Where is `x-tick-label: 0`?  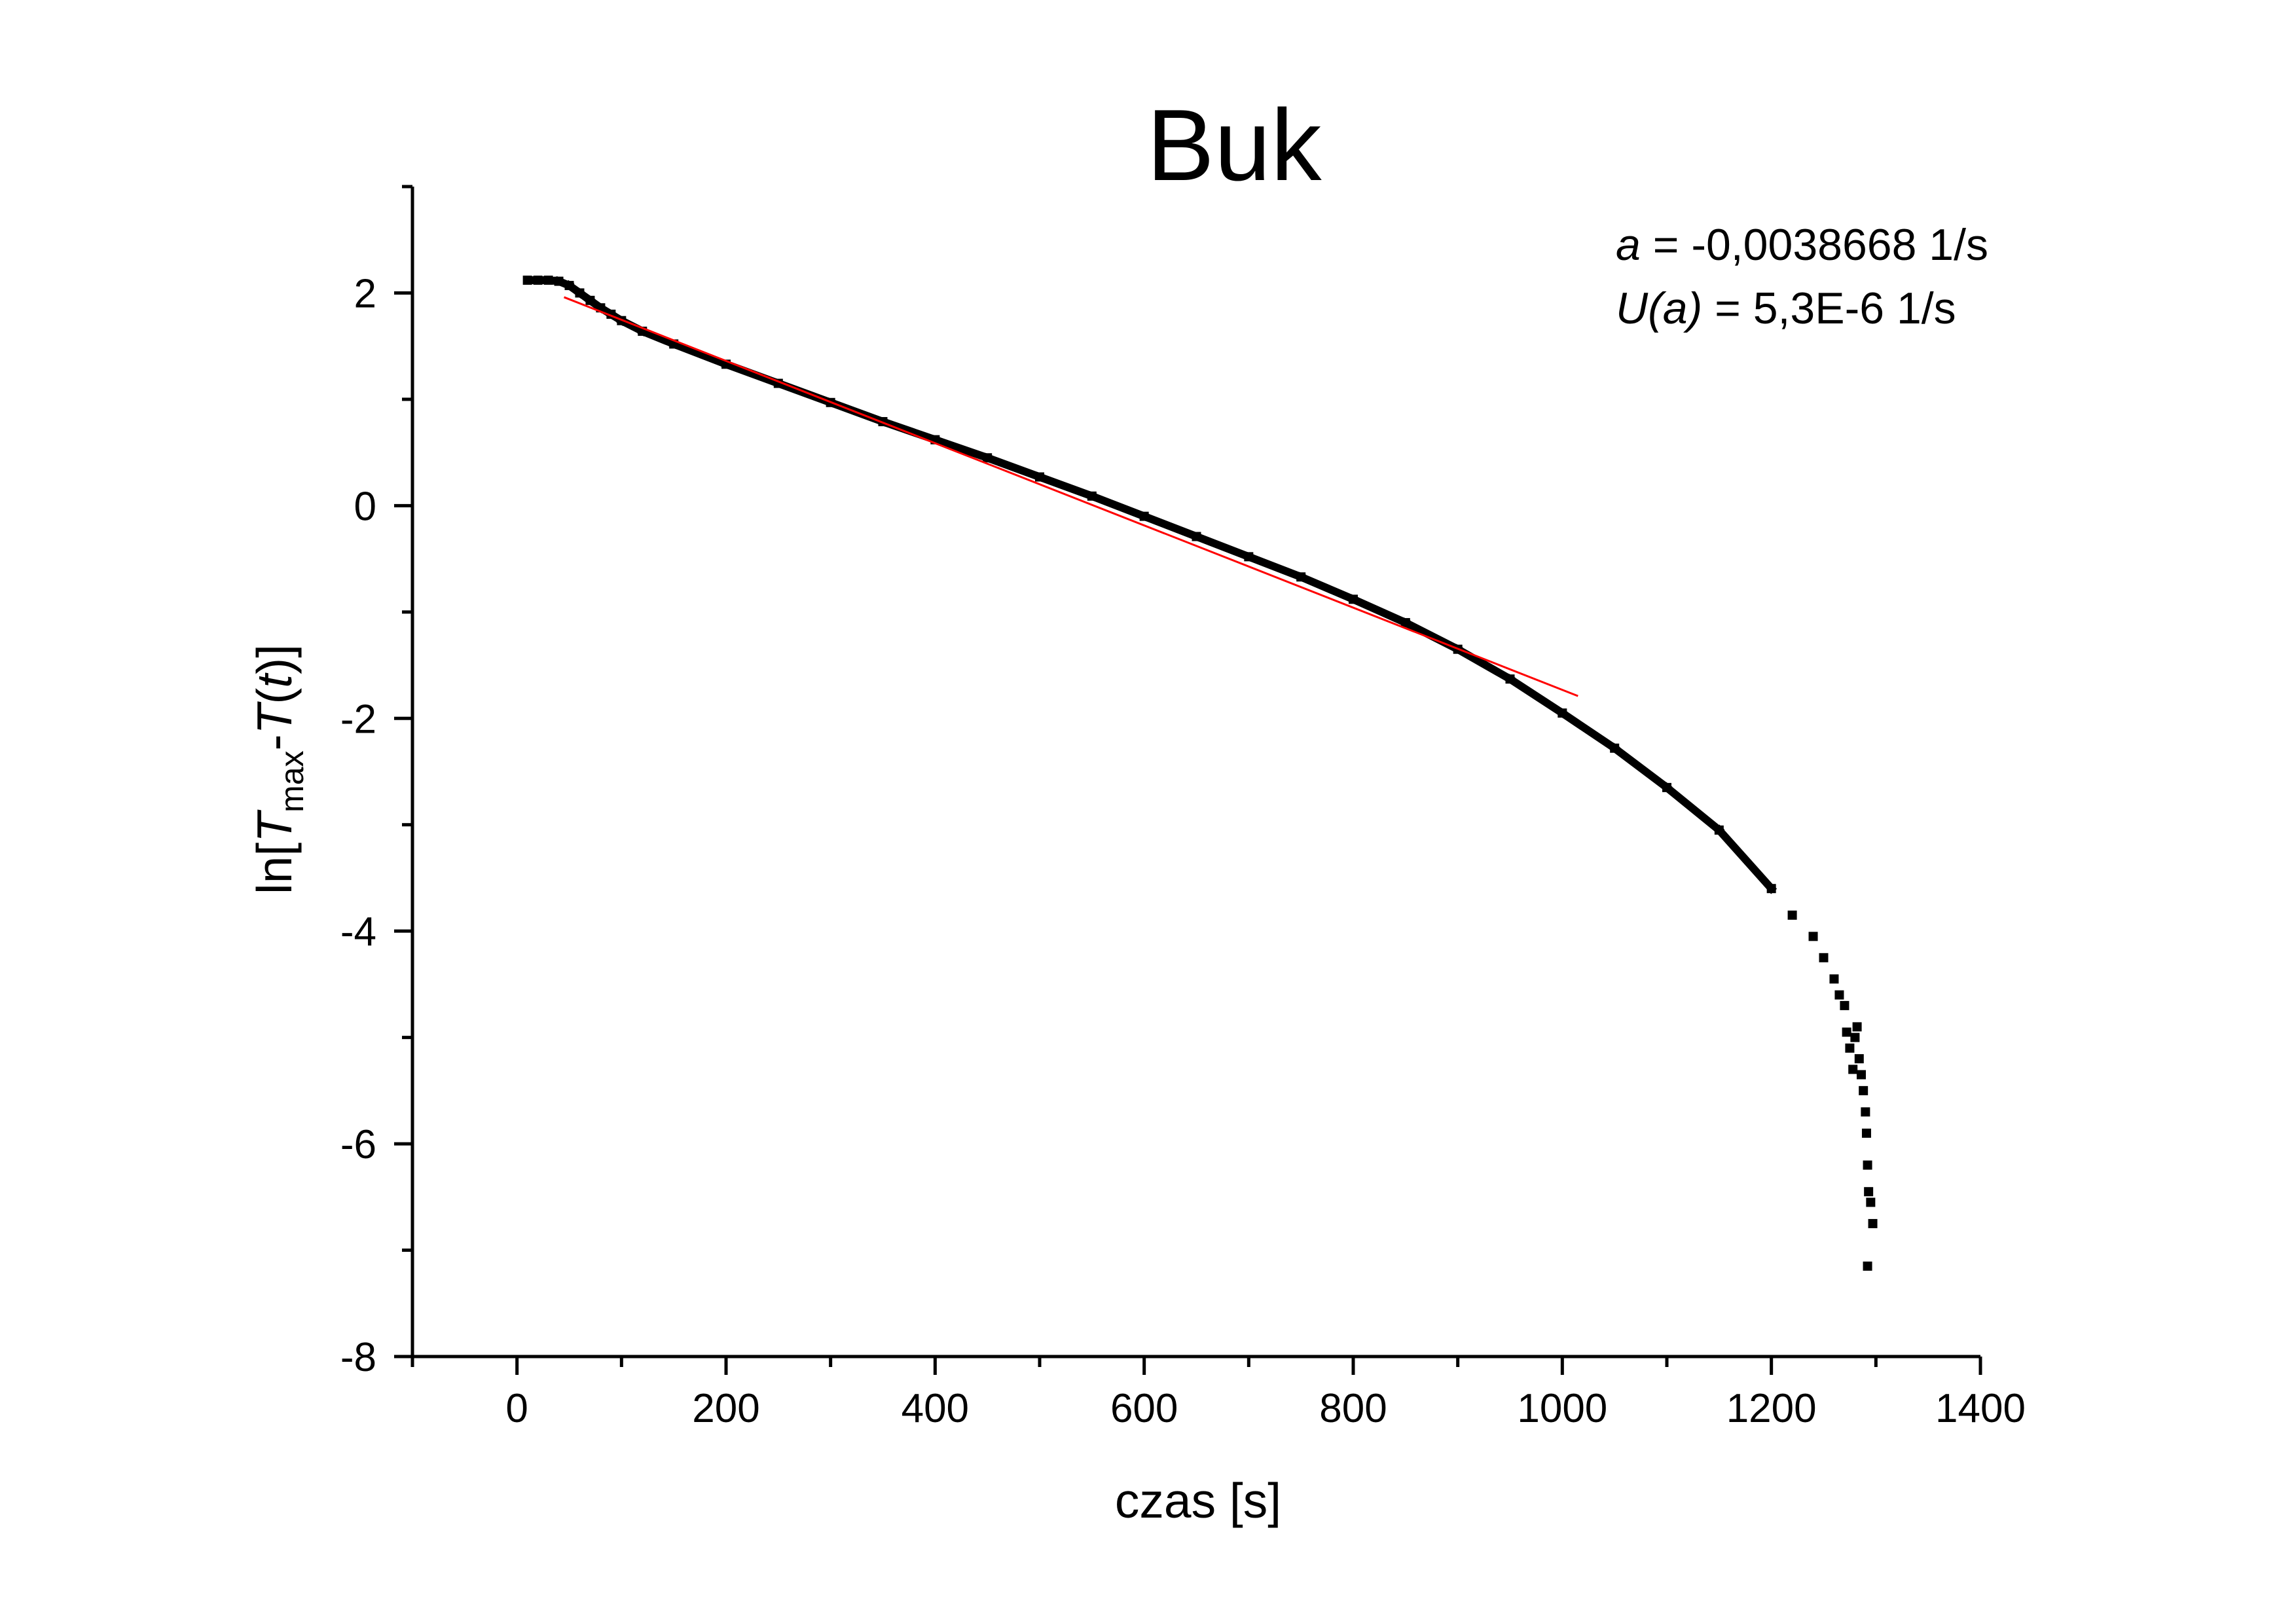 x-tick-label: 0 is located at coordinates (516, 1408).